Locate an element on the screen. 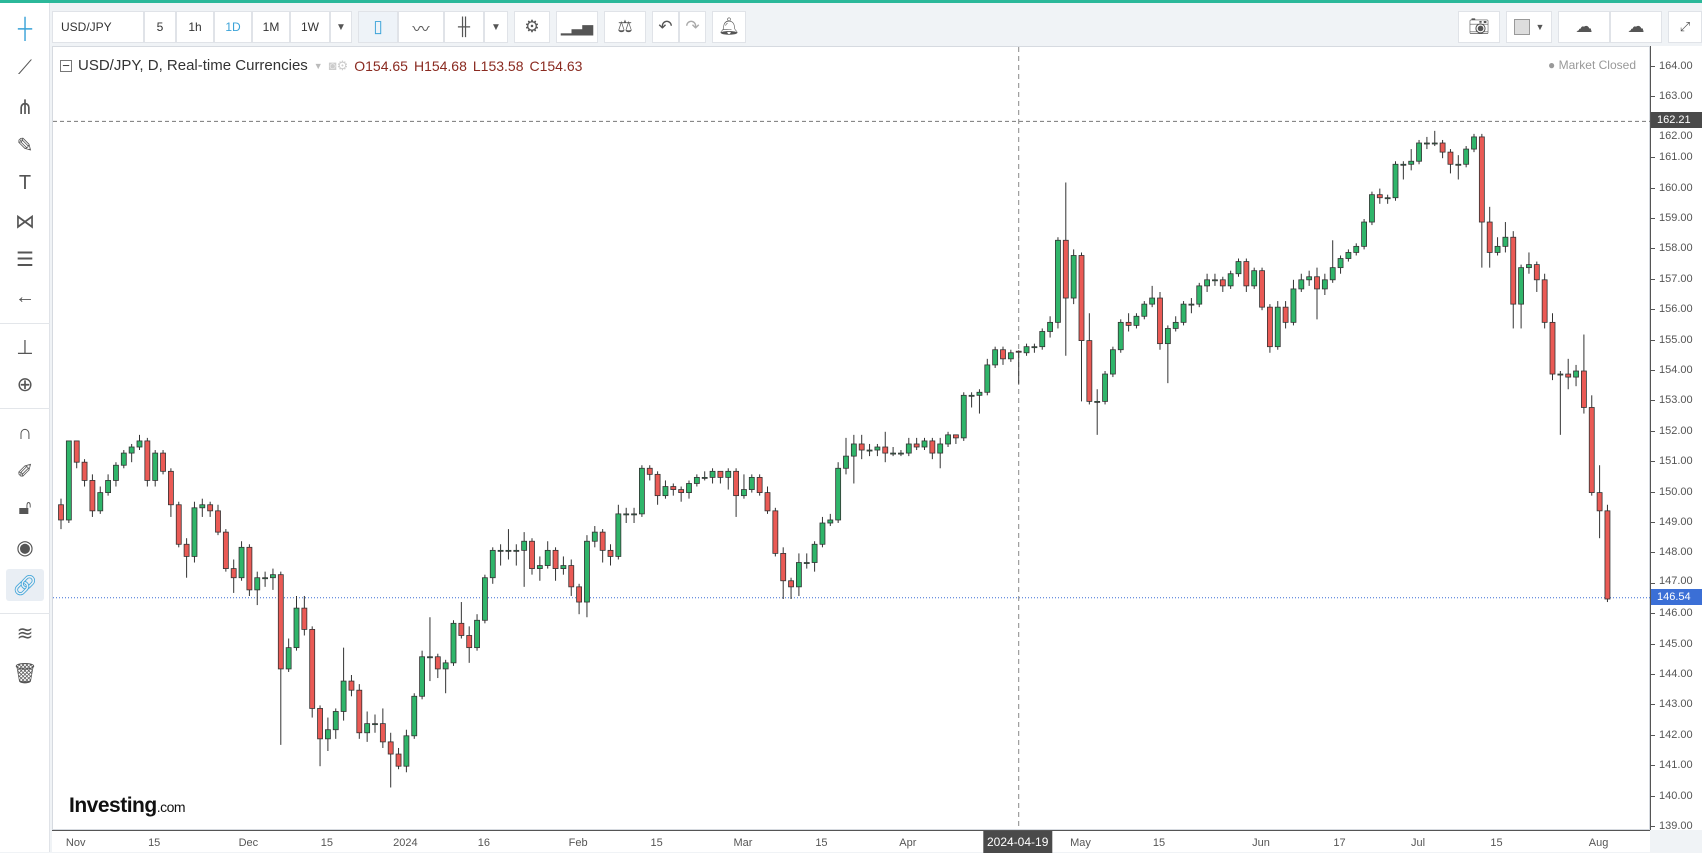 This screenshot has height=853, width=1702. layers-icon: ≋ is located at coordinates (25, 633).